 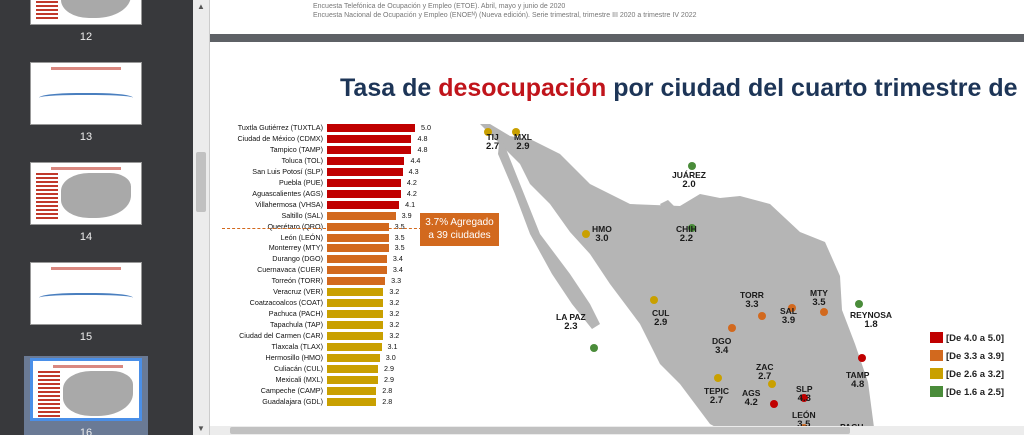 I want to click on bar-category-label: Tuxtla Gutiérrez (TUXTLA), so click(x=280, y=127).